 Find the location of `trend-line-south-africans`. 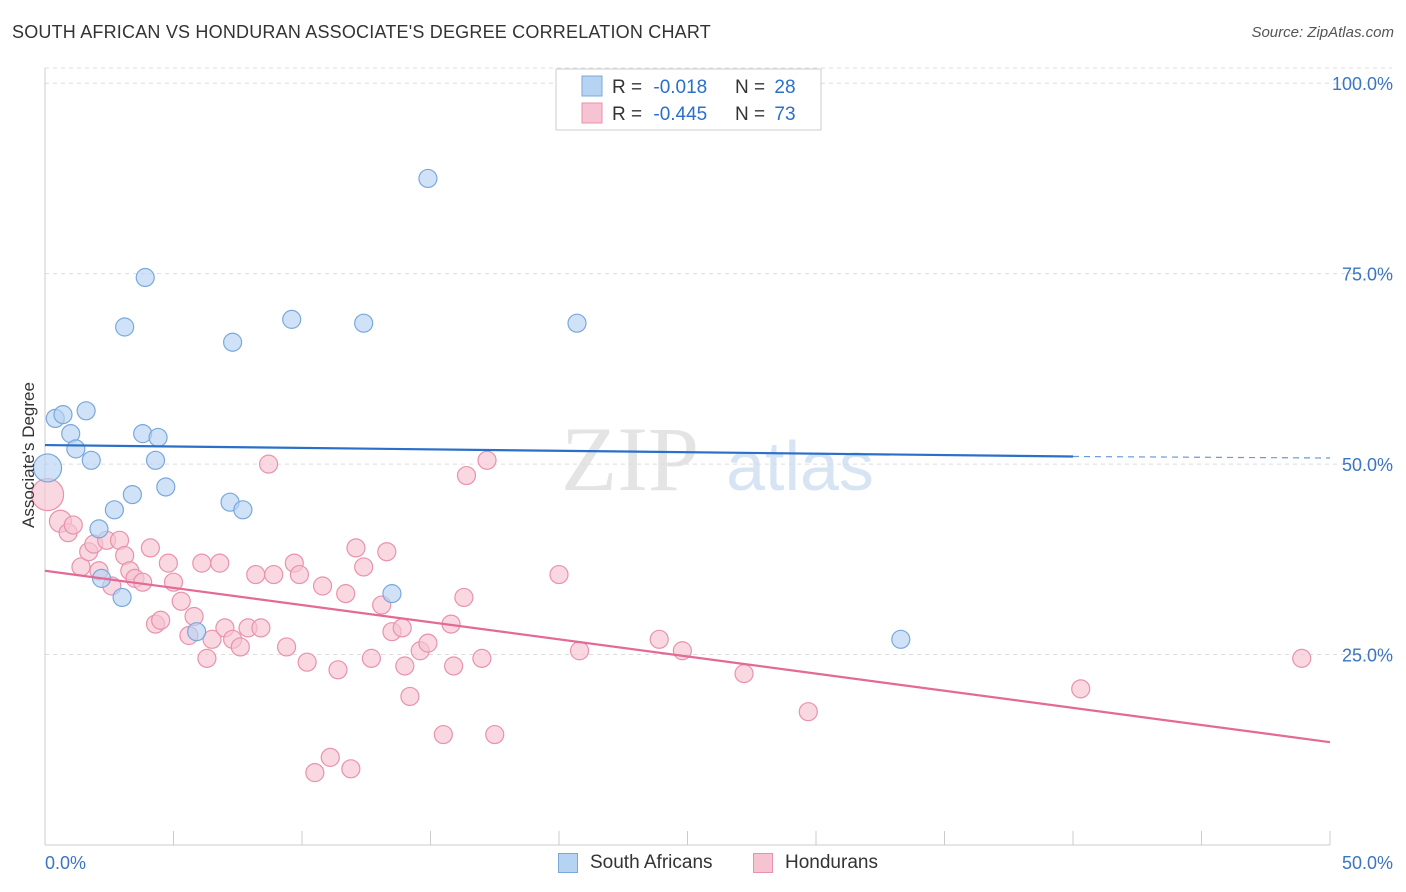

trend-line-south-africans is located at coordinates (559, 450).